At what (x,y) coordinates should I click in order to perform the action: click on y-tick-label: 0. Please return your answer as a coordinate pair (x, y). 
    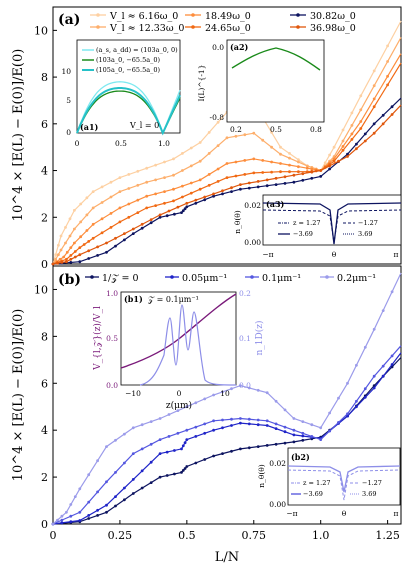
    Looking at the image, I should click on (44, 524).